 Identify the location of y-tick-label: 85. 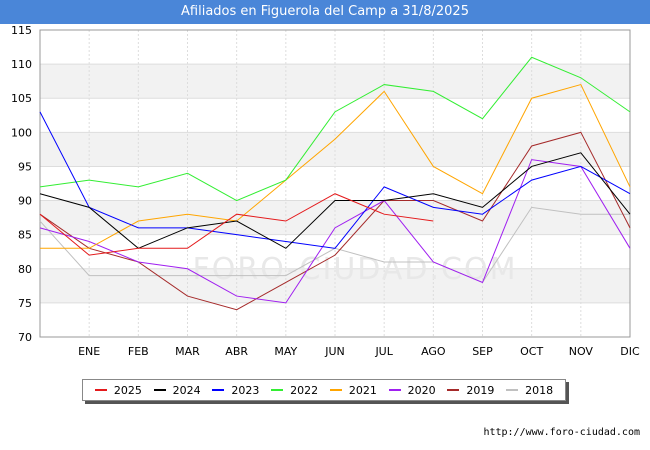
(25, 235).